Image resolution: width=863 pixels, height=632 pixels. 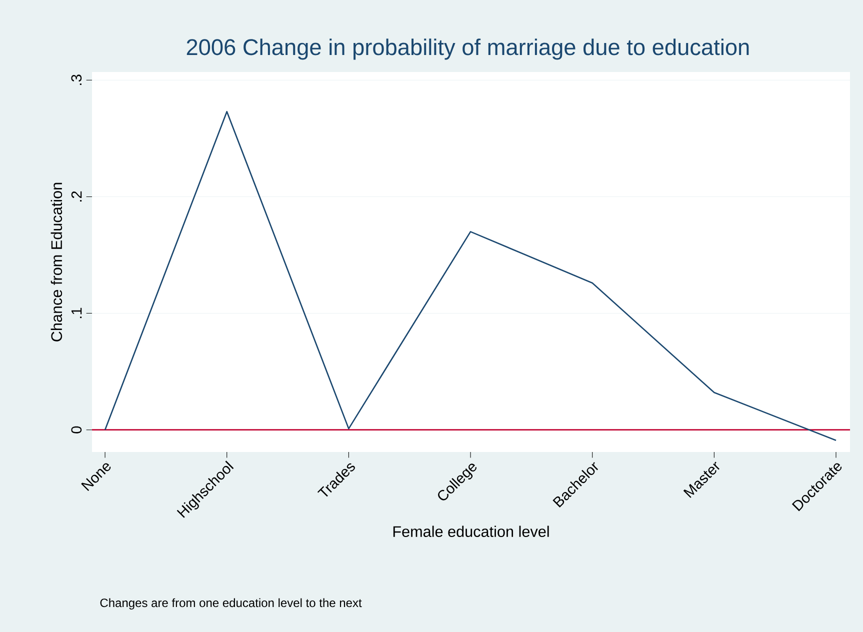 I want to click on chart-title: 2006 Change in probability of marriage due to education, so click(x=467, y=49).